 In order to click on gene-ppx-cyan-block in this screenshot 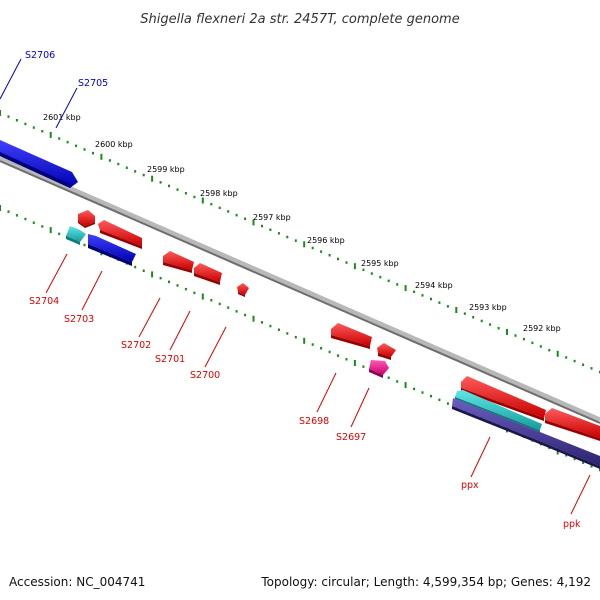, I will do `click(498, 411)`.